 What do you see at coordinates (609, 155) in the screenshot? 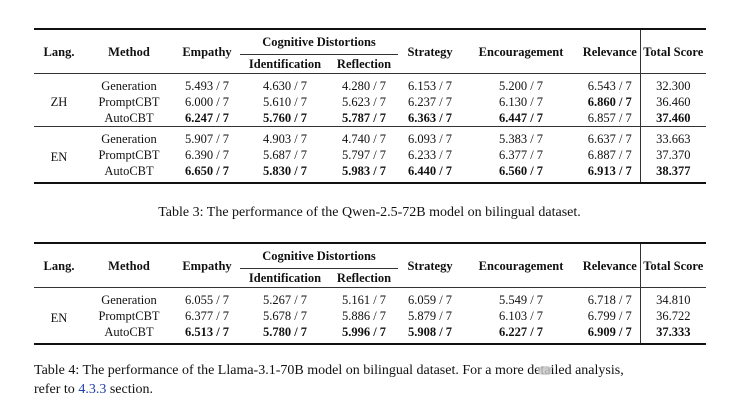
I see `relevance-cell: 6.887 / 7` at bounding box center [609, 155].